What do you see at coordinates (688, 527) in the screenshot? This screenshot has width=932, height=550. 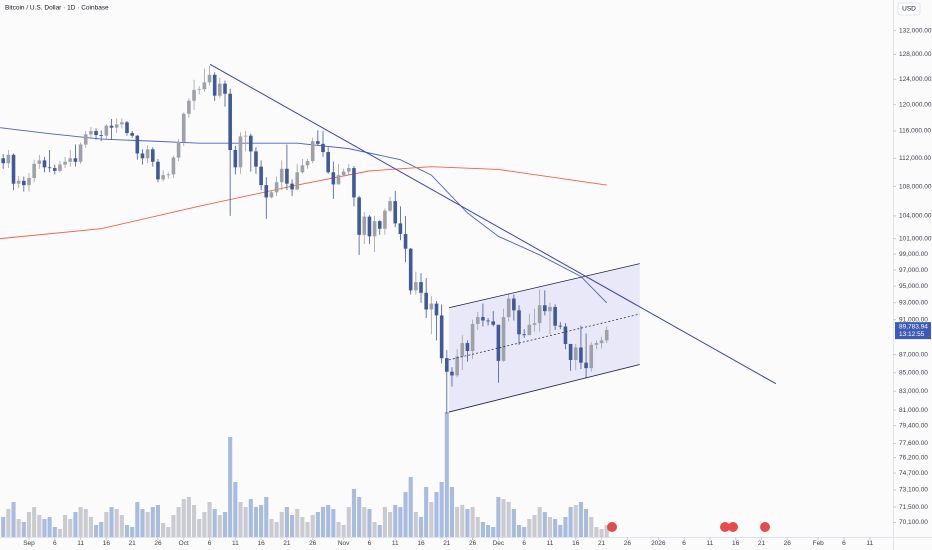 I see `event-icons` at bounding box center [688, 527].